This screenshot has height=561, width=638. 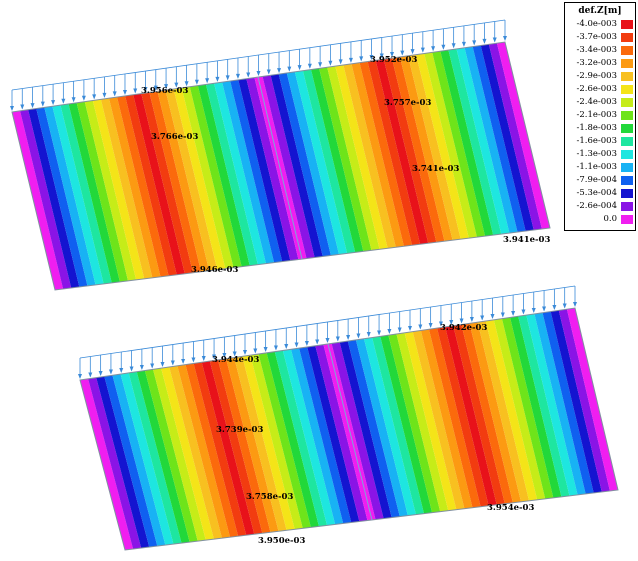 I want to click on annotation-label: 3.739e-03, so click(x=239, y=430).